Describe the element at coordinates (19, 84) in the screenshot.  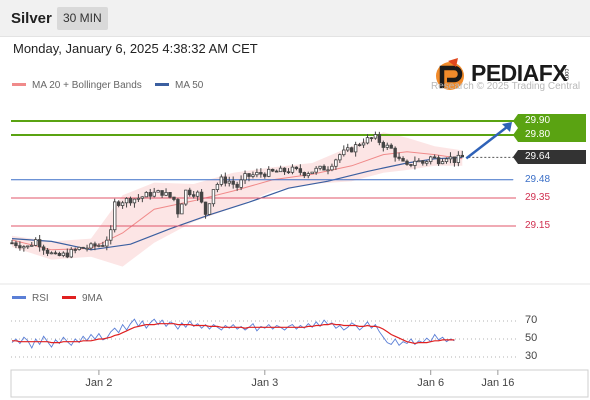
I see `ma20-swatch` at that location.